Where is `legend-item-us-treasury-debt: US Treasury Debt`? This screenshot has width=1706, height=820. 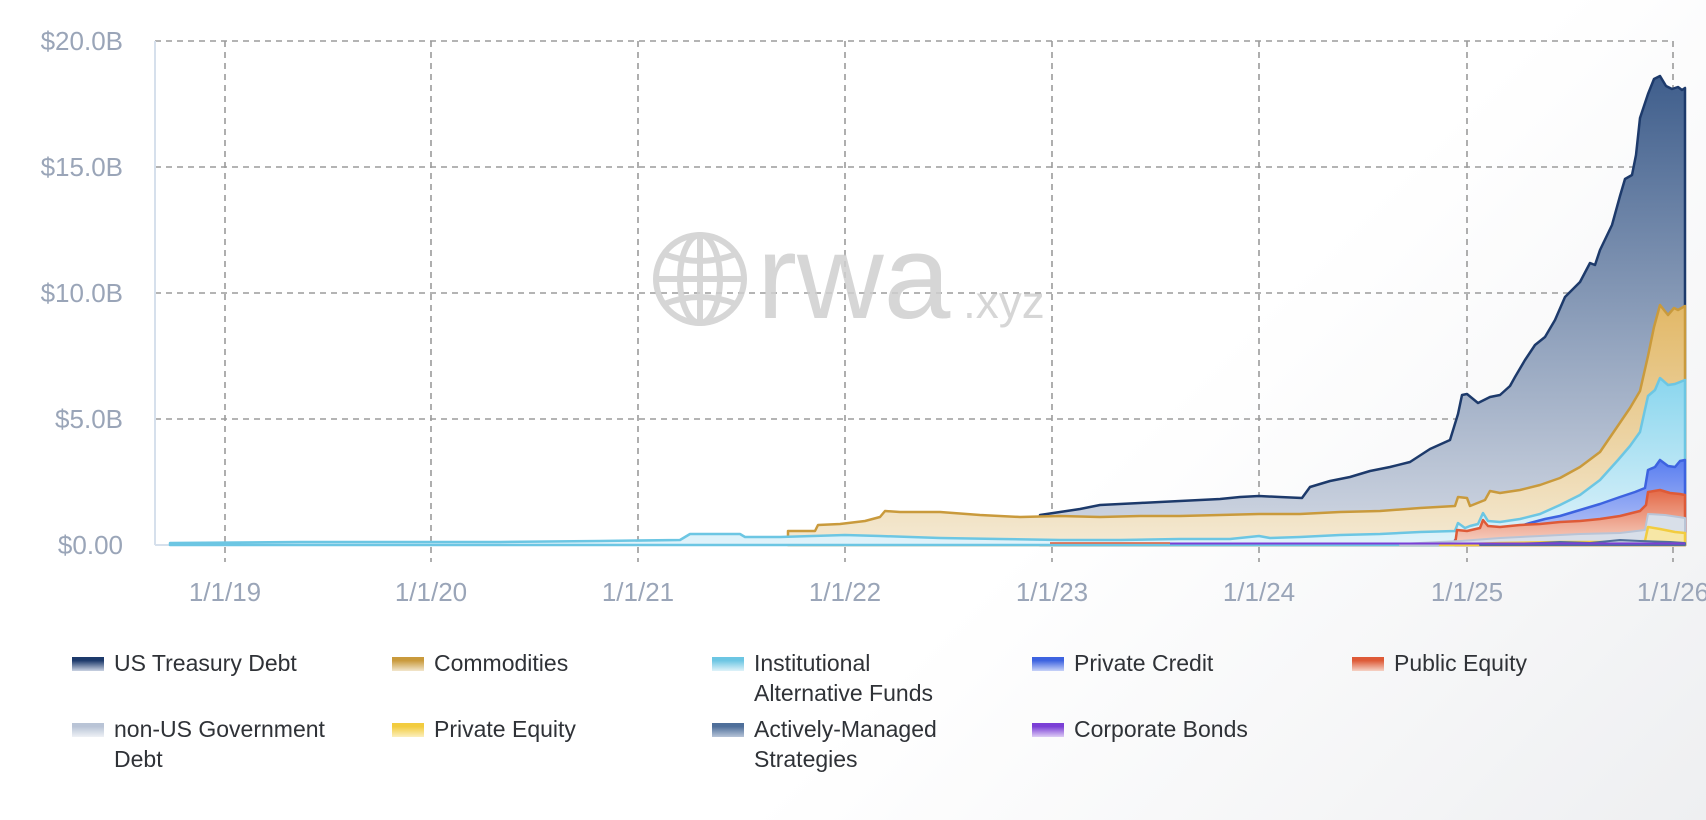 legend-item-us-treasury-debt: US Treasury Debt is located at coordinates (232, 678).